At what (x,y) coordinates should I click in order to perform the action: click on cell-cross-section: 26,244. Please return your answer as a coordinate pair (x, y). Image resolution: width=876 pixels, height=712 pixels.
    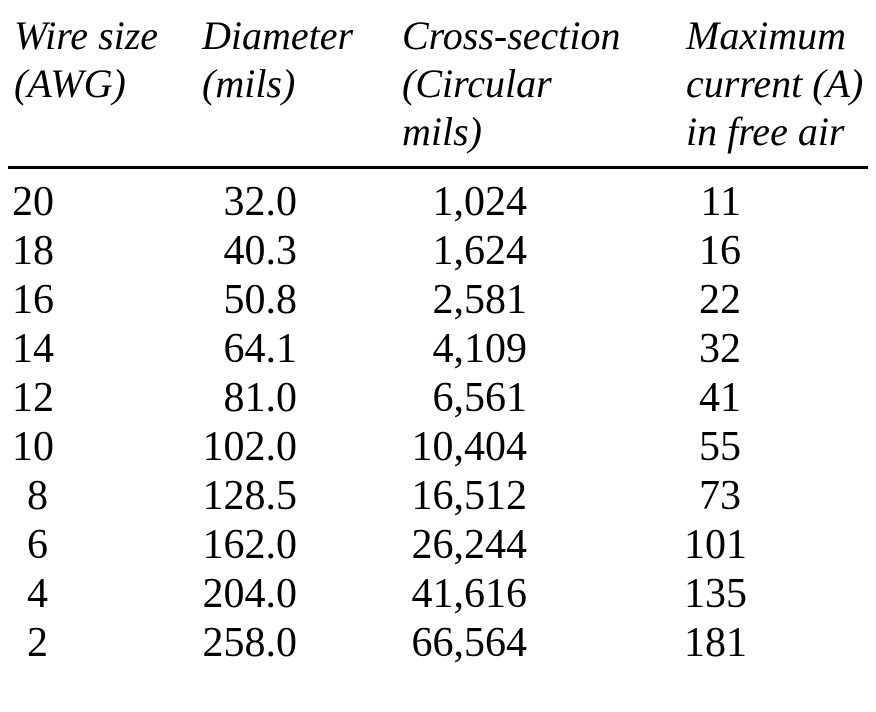
    Looking at the image, I should click on (469, 545).